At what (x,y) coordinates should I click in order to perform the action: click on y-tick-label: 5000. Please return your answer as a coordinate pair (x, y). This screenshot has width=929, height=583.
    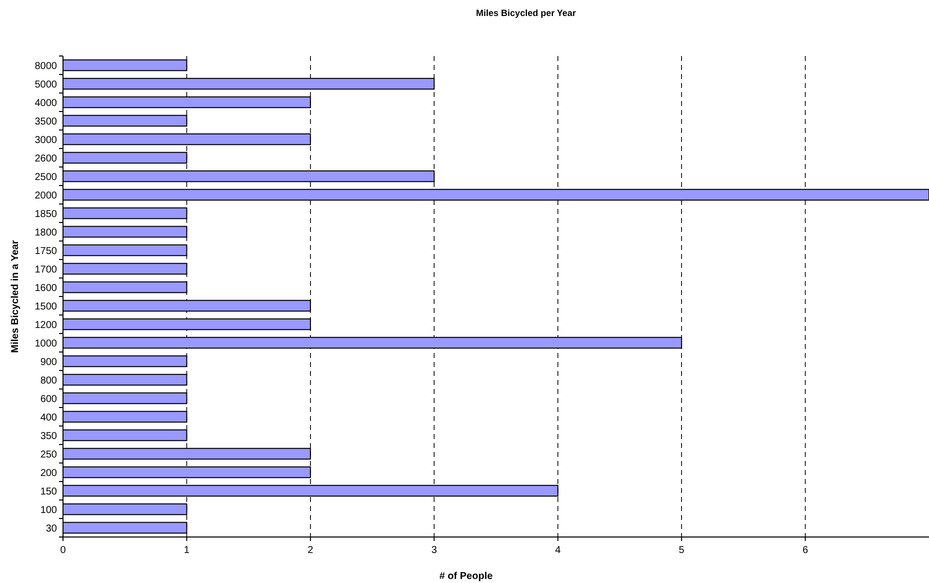
    Looking at the image, I should click on (46, 84).